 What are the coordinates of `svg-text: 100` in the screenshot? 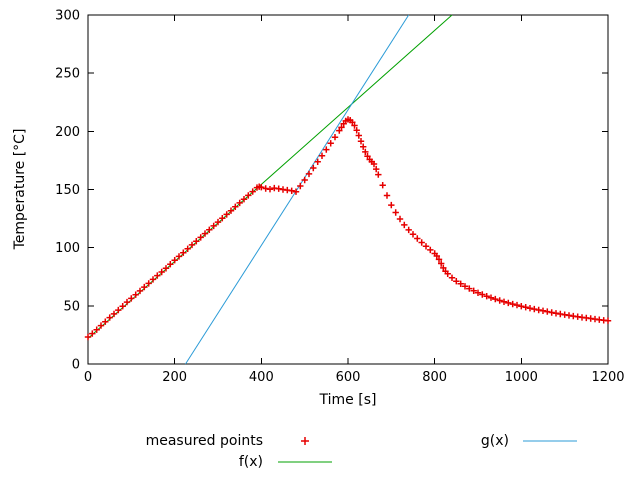 It's located at (67, 248).